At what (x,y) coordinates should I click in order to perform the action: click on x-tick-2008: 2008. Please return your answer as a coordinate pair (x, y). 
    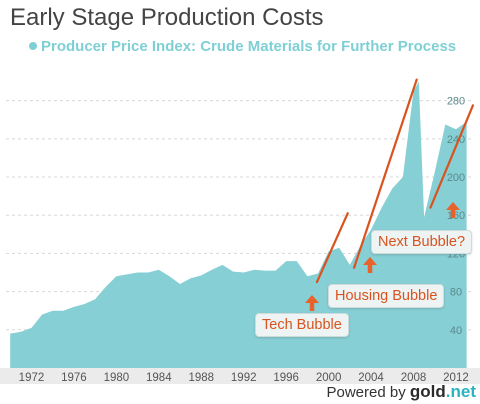
    Looking at the image, I should click on (414, 378).